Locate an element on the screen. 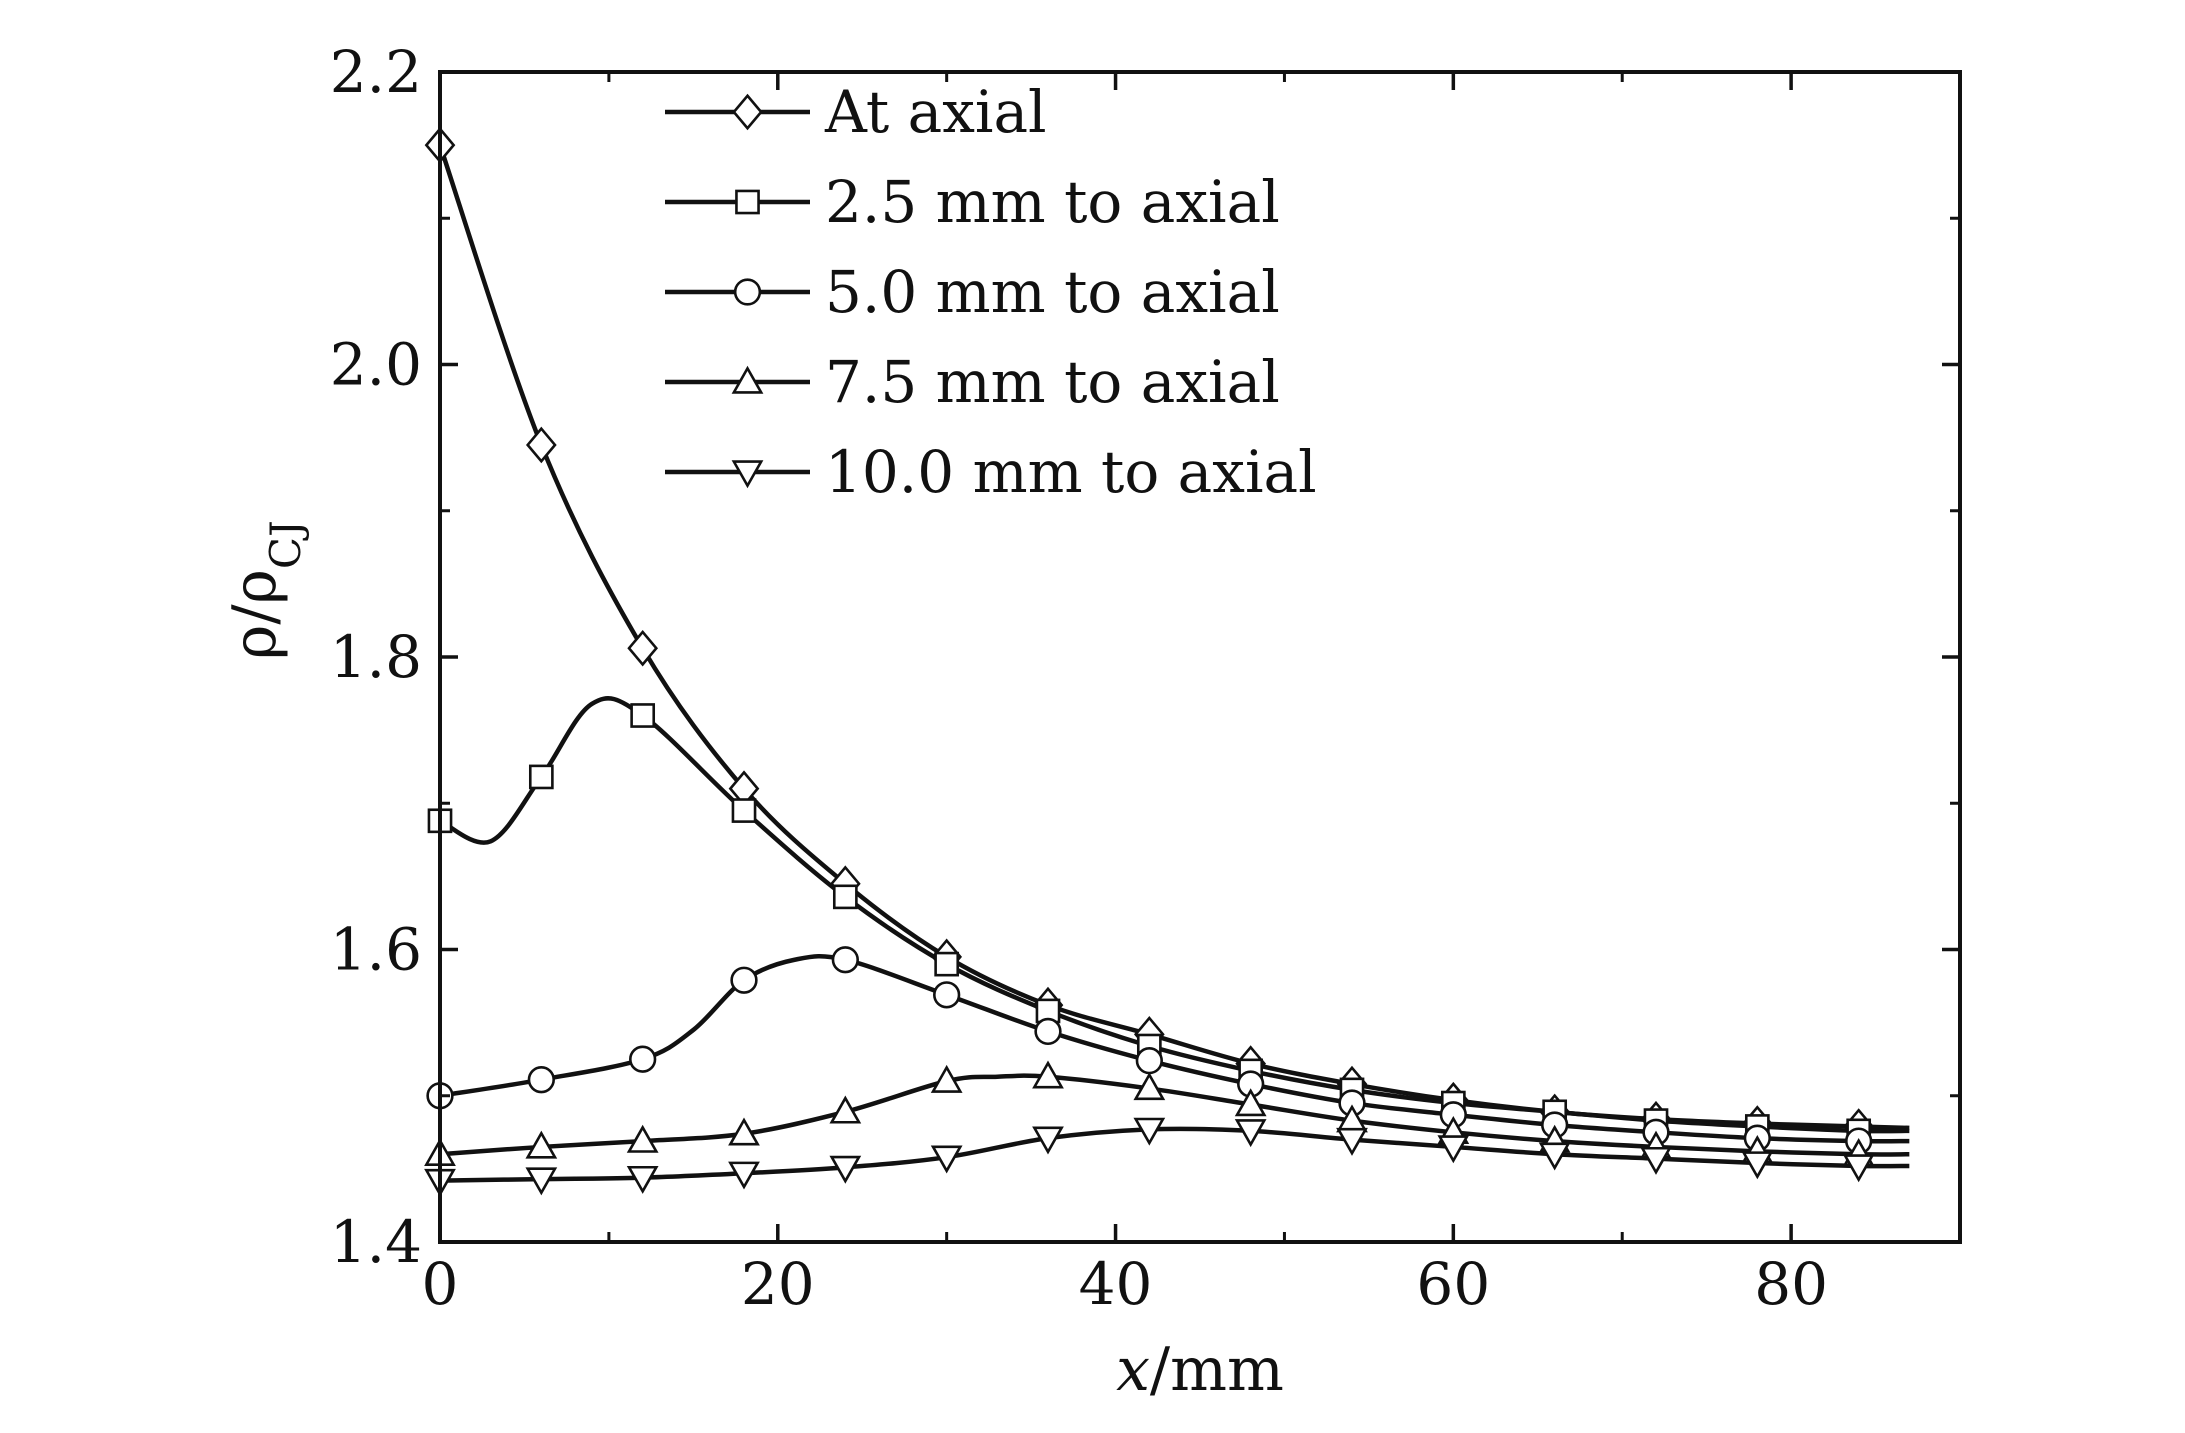  y-axis-title-sub: CJ is located at coordinates (285, 544).